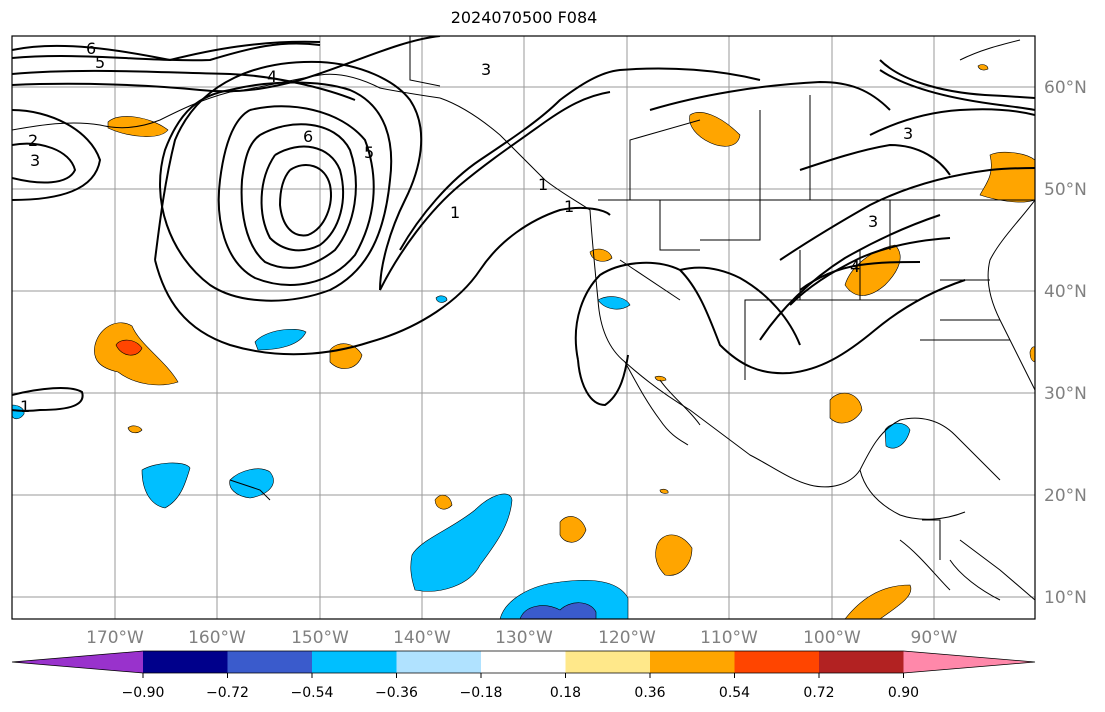 This screenshot has width=1105, height=712. What do you see at coordinates (1065, 598) in the screenshot?
I see `lat-label: 10°N` at bounding box center [1065, 598].